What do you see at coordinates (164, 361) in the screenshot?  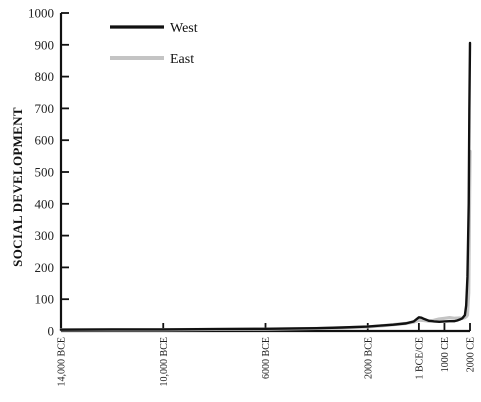 I see `x-tick-label: 10,000 BCE` at bounding box center [164, 361].